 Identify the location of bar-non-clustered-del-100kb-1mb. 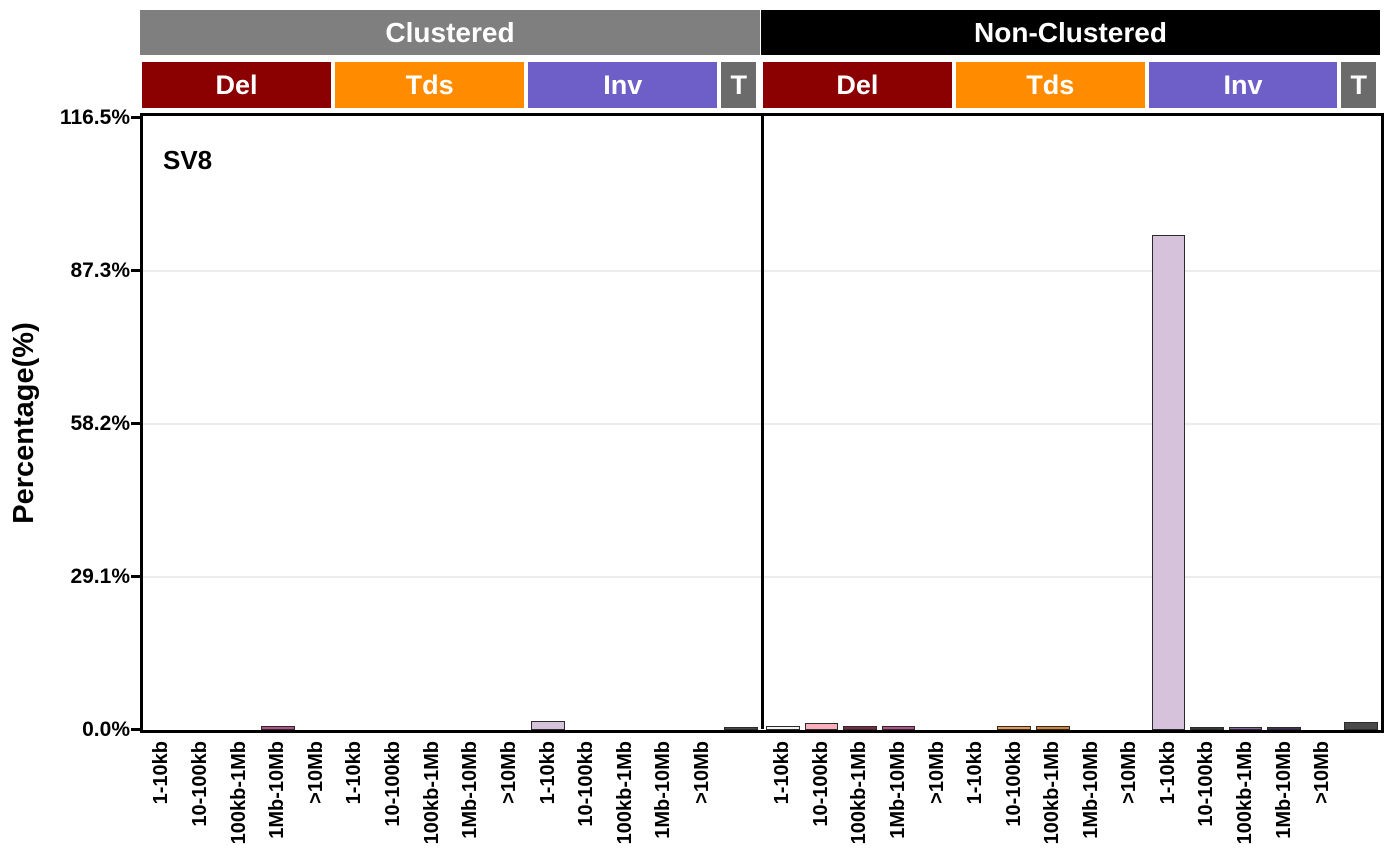
(860, 727).